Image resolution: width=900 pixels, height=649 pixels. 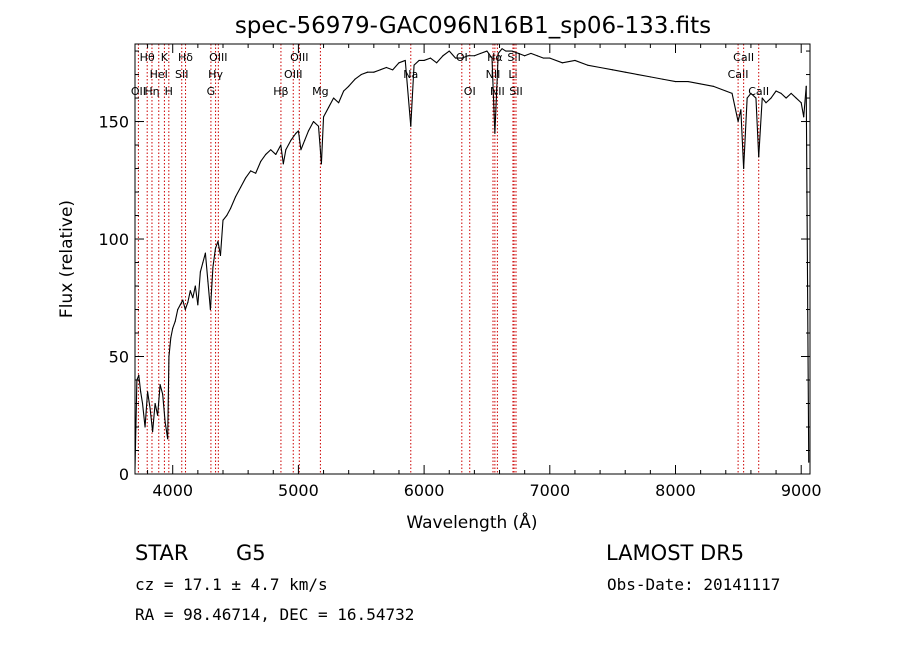 What do you see at coordinates (124, 474) in the screenshot?
I see `y-tick-label: 0` at bounding box center [124, 474].